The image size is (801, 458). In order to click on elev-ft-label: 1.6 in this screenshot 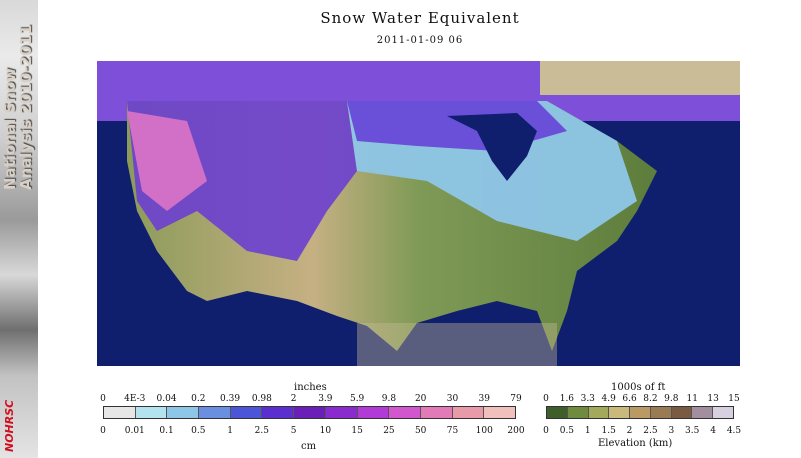, I will do `click(567, 399)`.